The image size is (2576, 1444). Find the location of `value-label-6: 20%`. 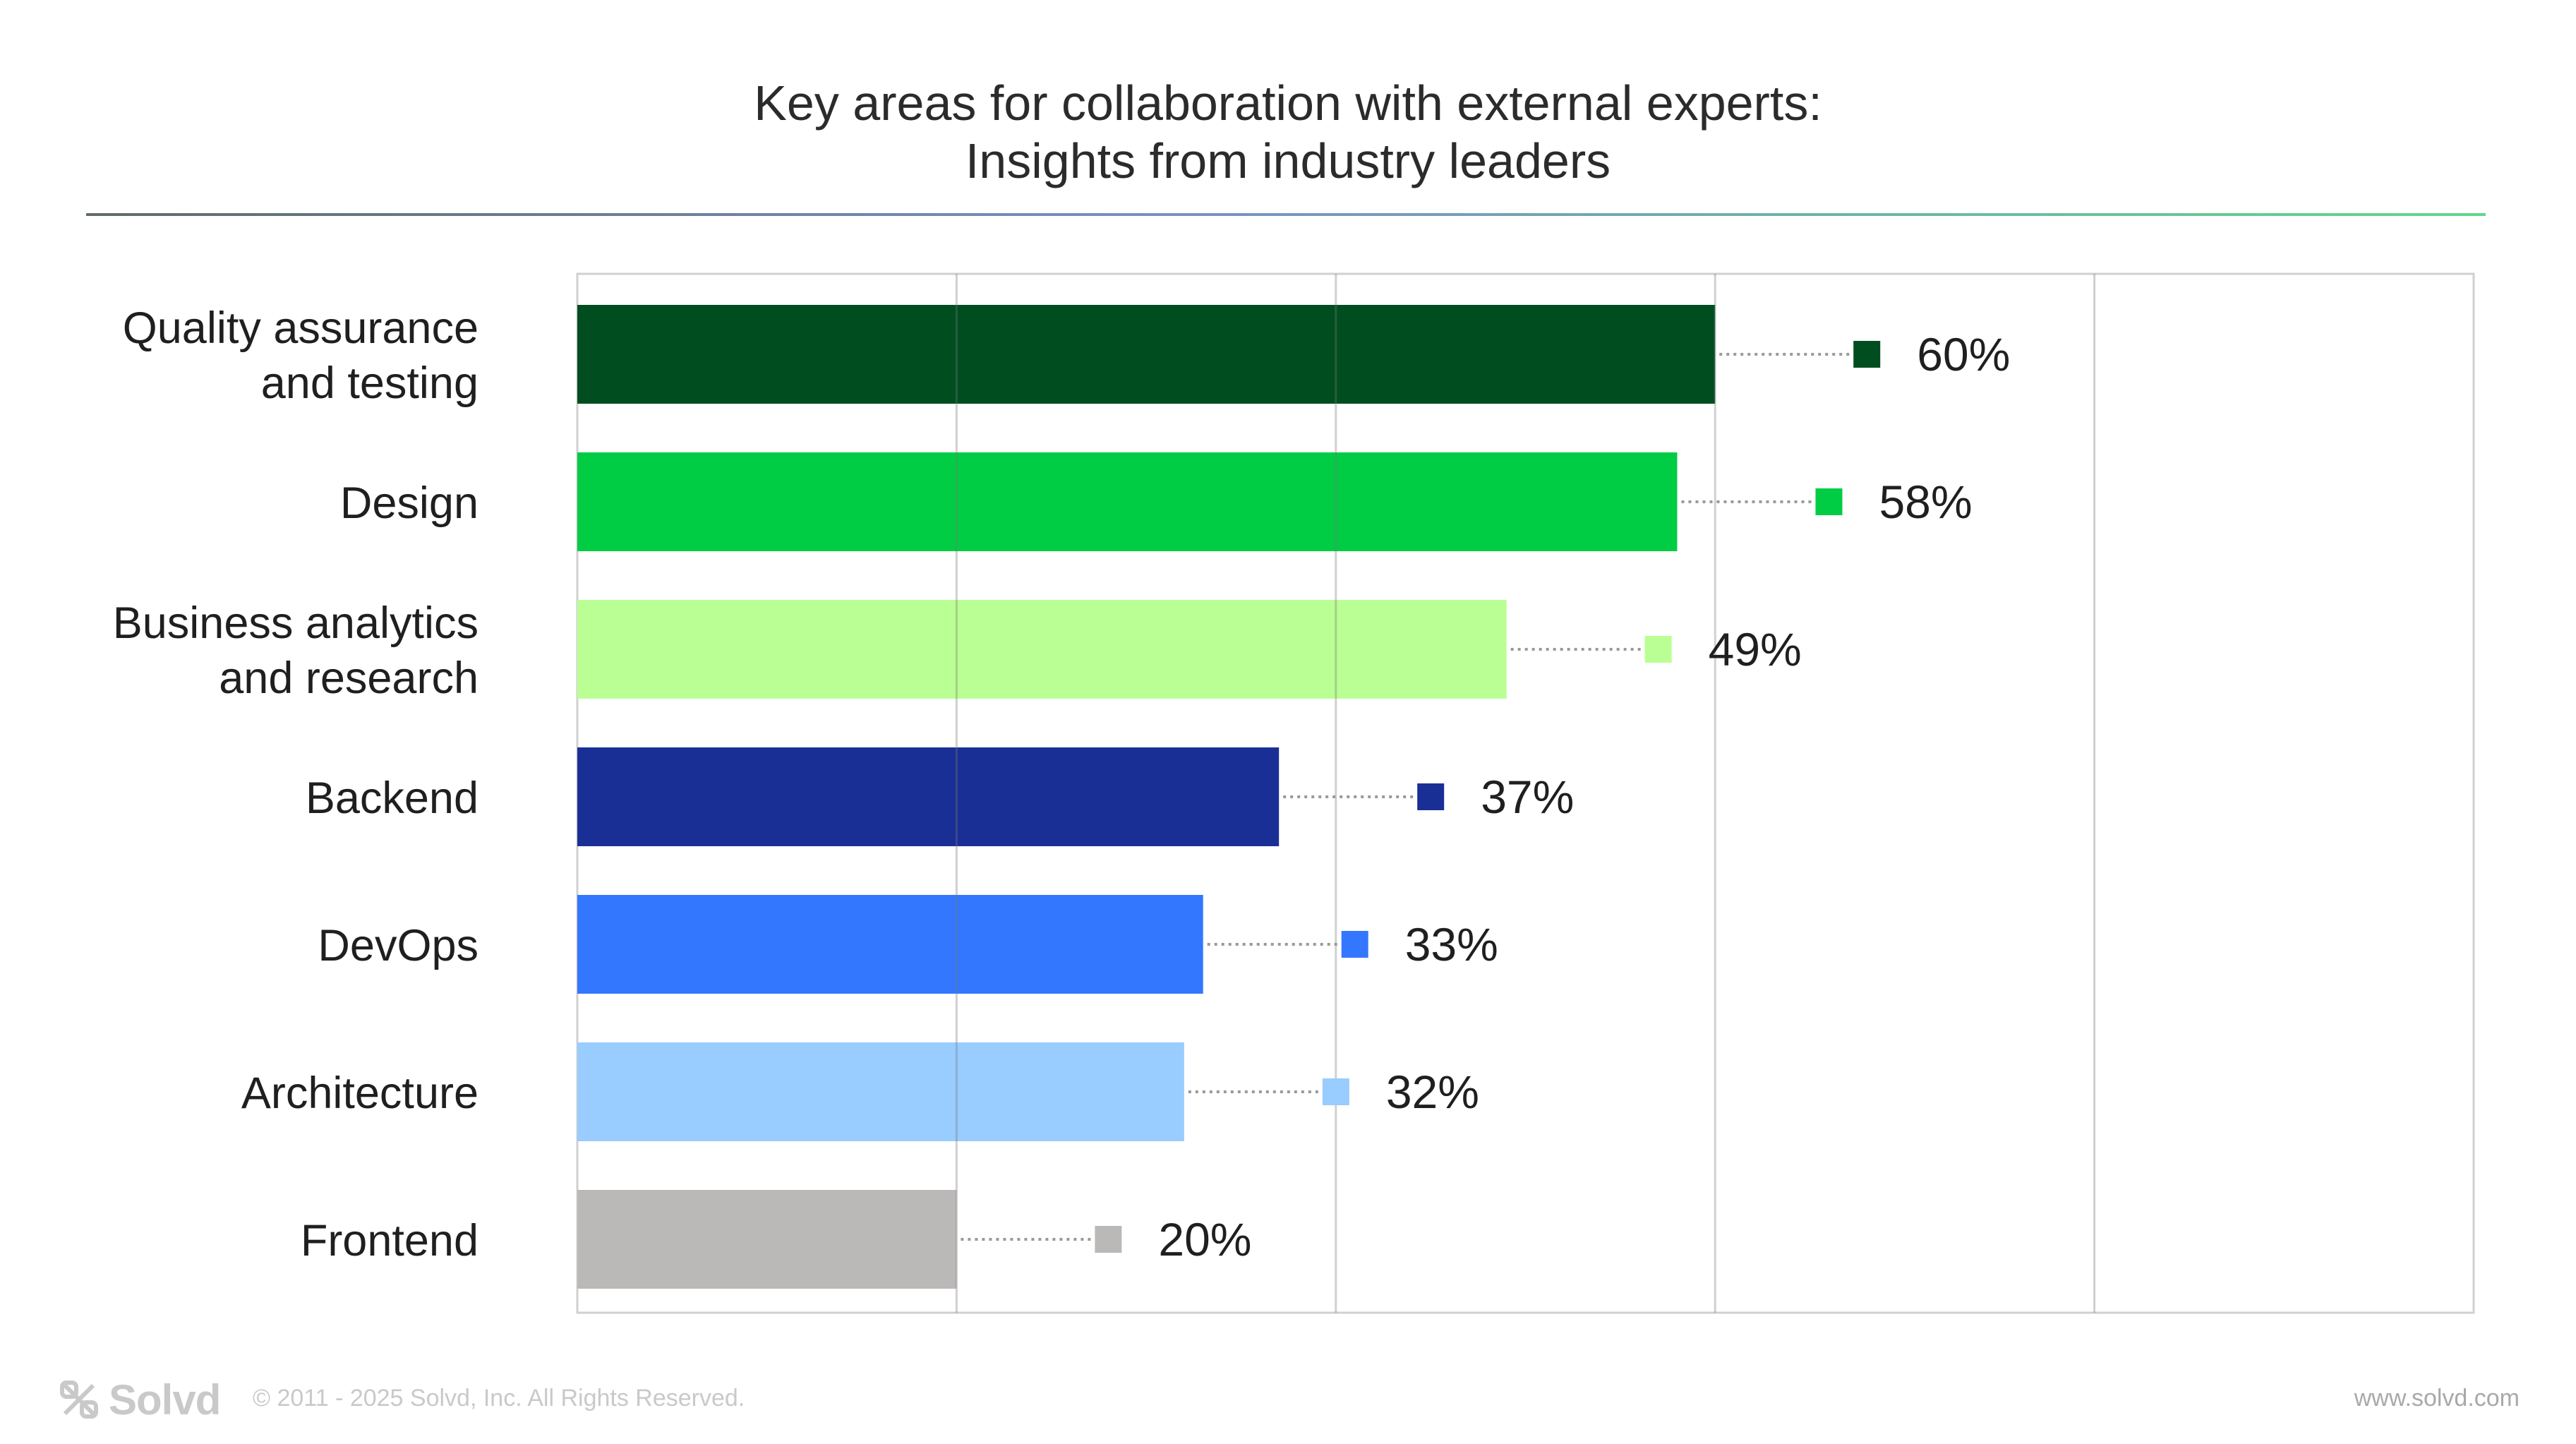

value-label-6: 20% is located at coordinates (1204, 1239).